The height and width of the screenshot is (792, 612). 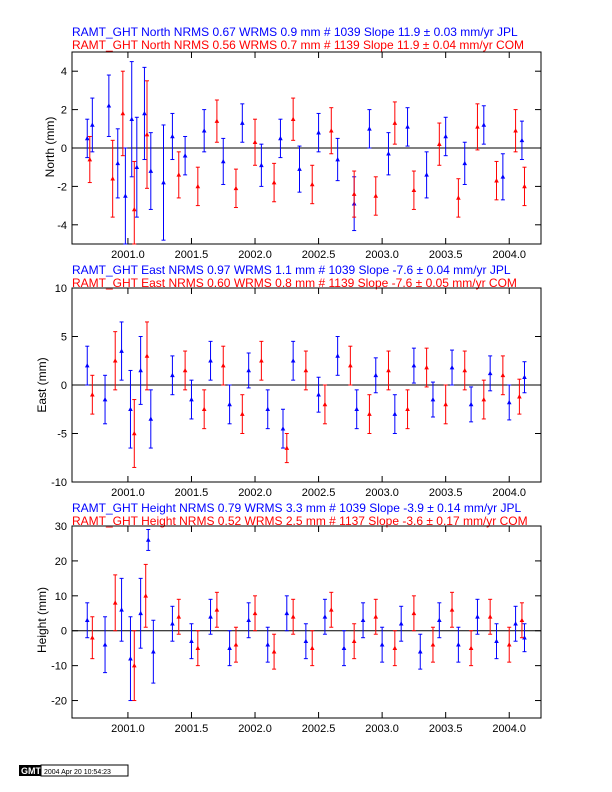 What do you see at coordinates (59, 483) in the screenshot?
I see `y-tick-label: -10` at bounding box center [59, 483].